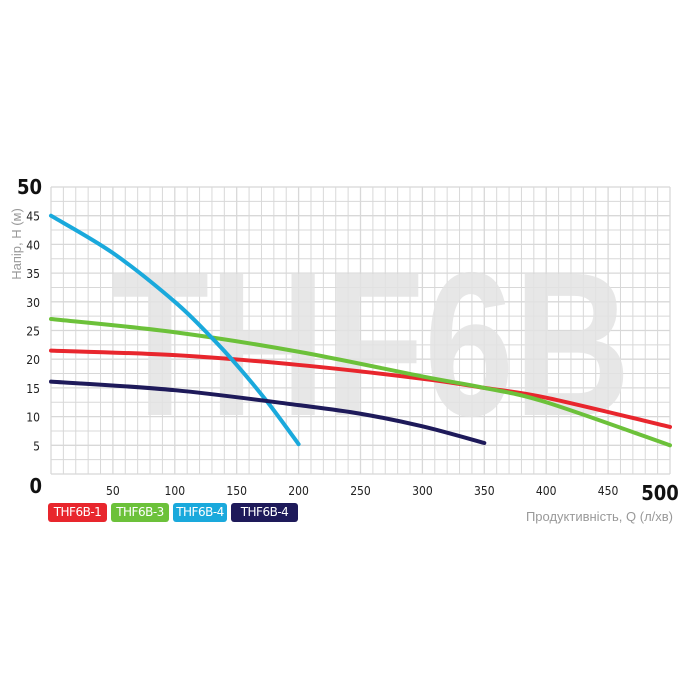 The height and width of the screenshot is (700, 700). I want to click on legend-item: THF6B-3, so click(140, 512).